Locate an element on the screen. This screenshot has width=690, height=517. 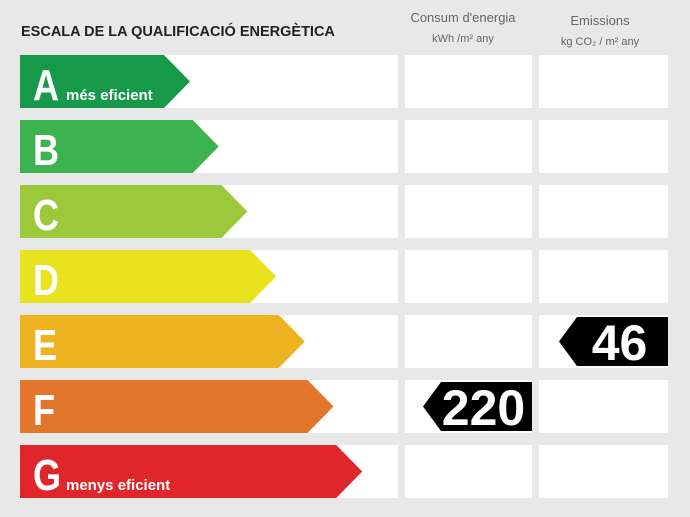
consumption-value: 220 is located at coordinates (483, 408).